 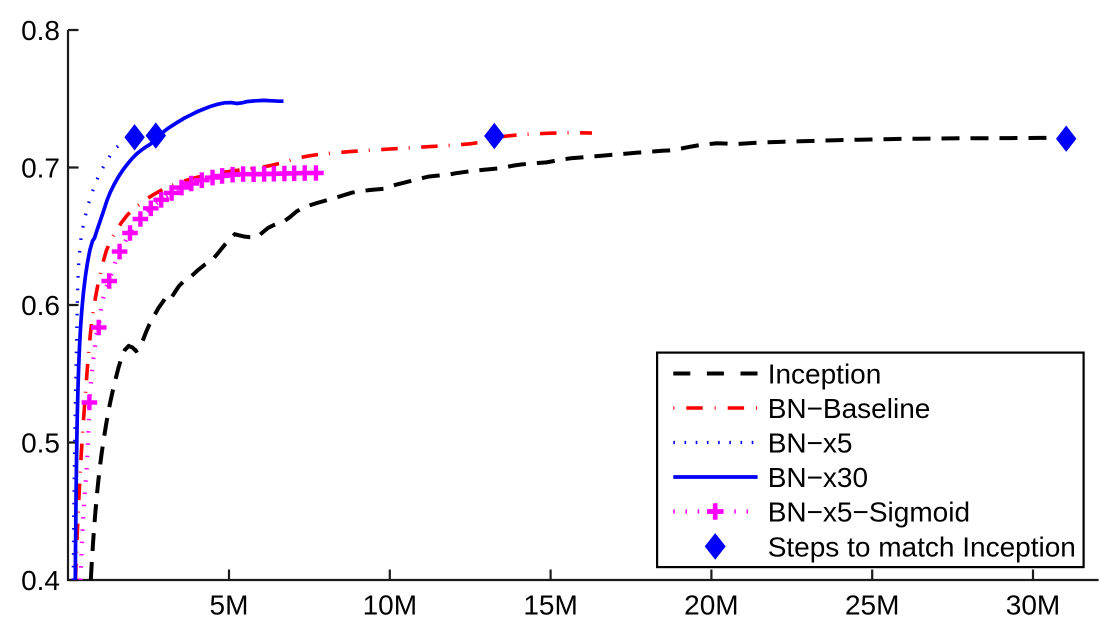 What do you see at coordinates (810, 443) in the screenshot?
I see `svg-text: BN−x5` at bounding box center [810, 443].